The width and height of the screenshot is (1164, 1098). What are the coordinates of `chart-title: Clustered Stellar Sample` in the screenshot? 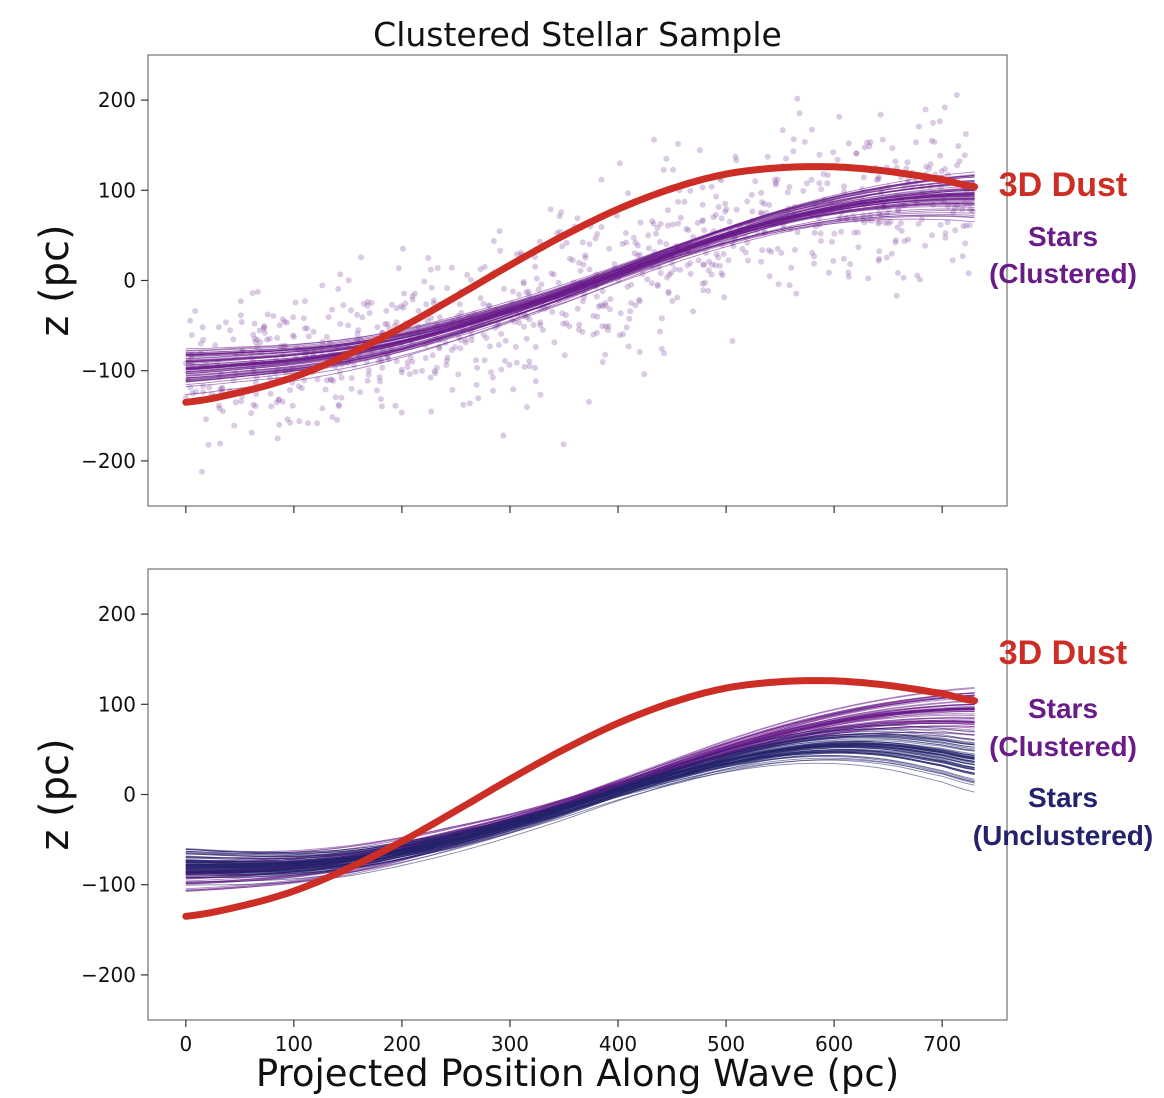 It's located at (577, 34).